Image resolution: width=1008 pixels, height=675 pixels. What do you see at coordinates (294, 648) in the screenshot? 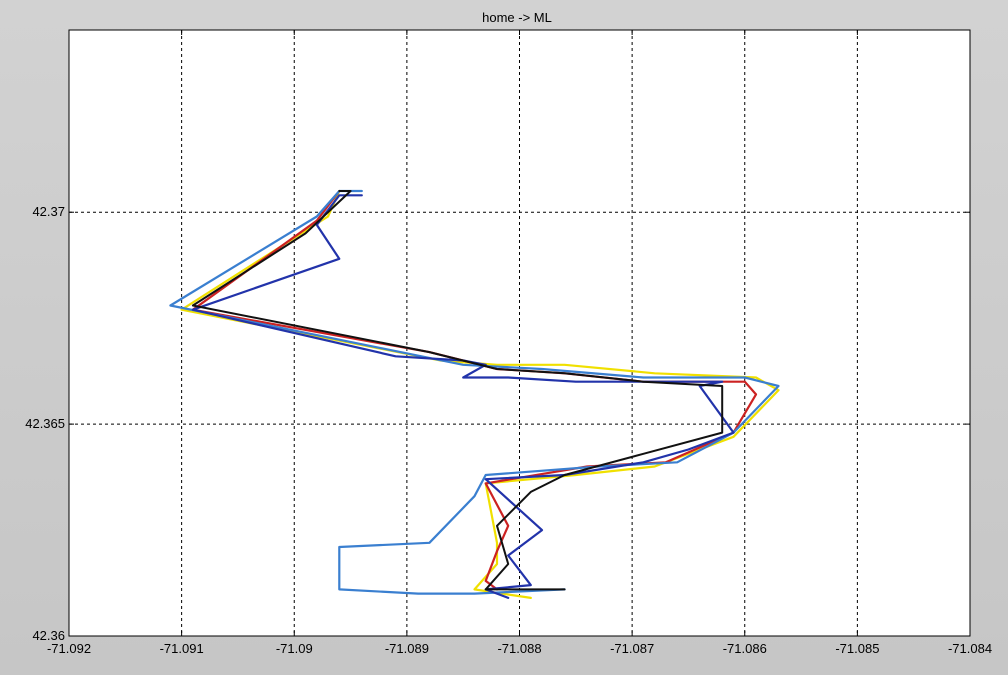
I see `x-tick-label: -71.09` at bounding box center [294, 648].